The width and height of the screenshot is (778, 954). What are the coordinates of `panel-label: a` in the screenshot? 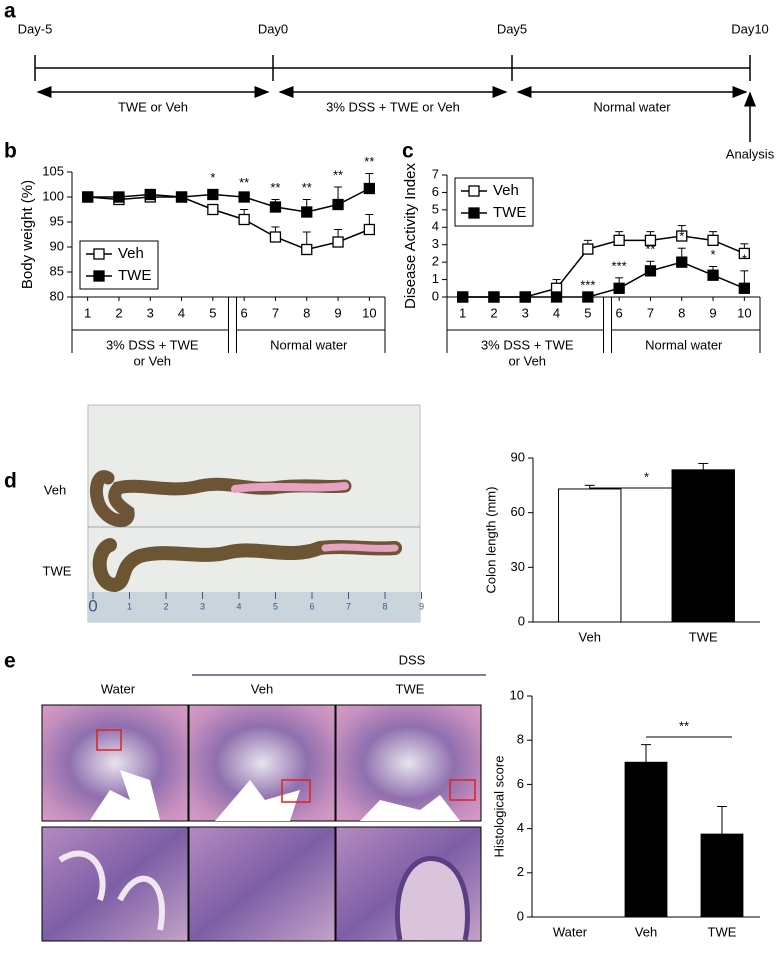 It's located at (10, 11).